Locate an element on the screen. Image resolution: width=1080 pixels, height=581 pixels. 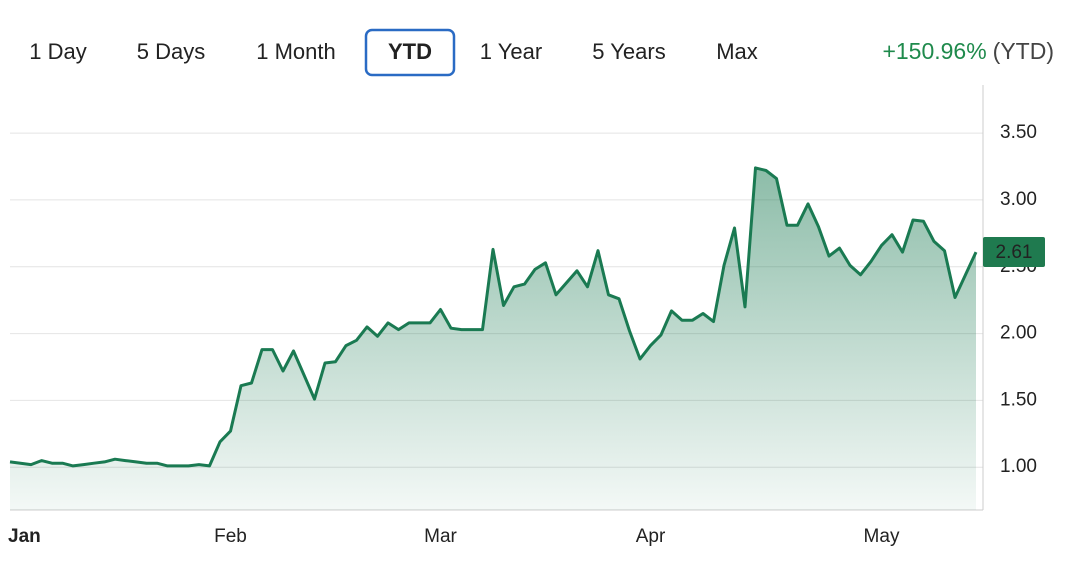
range-controls: 1 Day 5 Days 1 Month YTD 1 Year 5 Years Max is located at coordinates (393, 52).